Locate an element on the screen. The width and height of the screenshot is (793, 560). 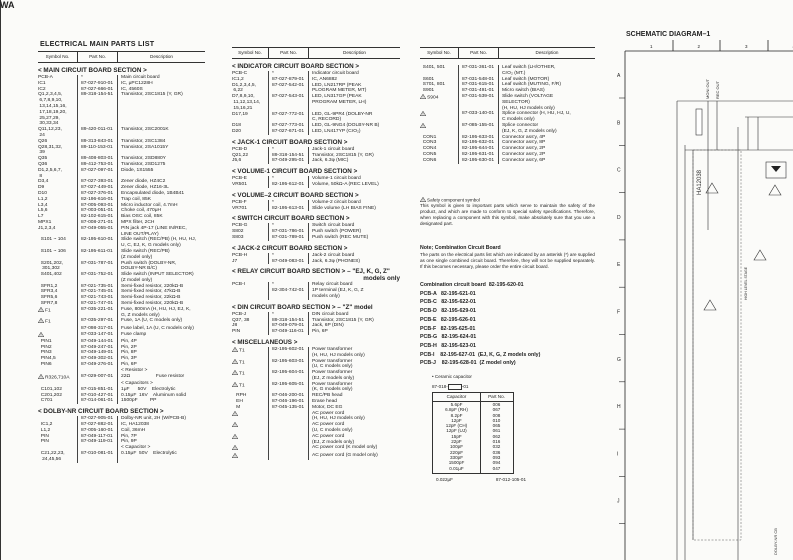
table-row: PIN2 87-049-247-01 Pin, 2P is located at coordinates (121, 347).